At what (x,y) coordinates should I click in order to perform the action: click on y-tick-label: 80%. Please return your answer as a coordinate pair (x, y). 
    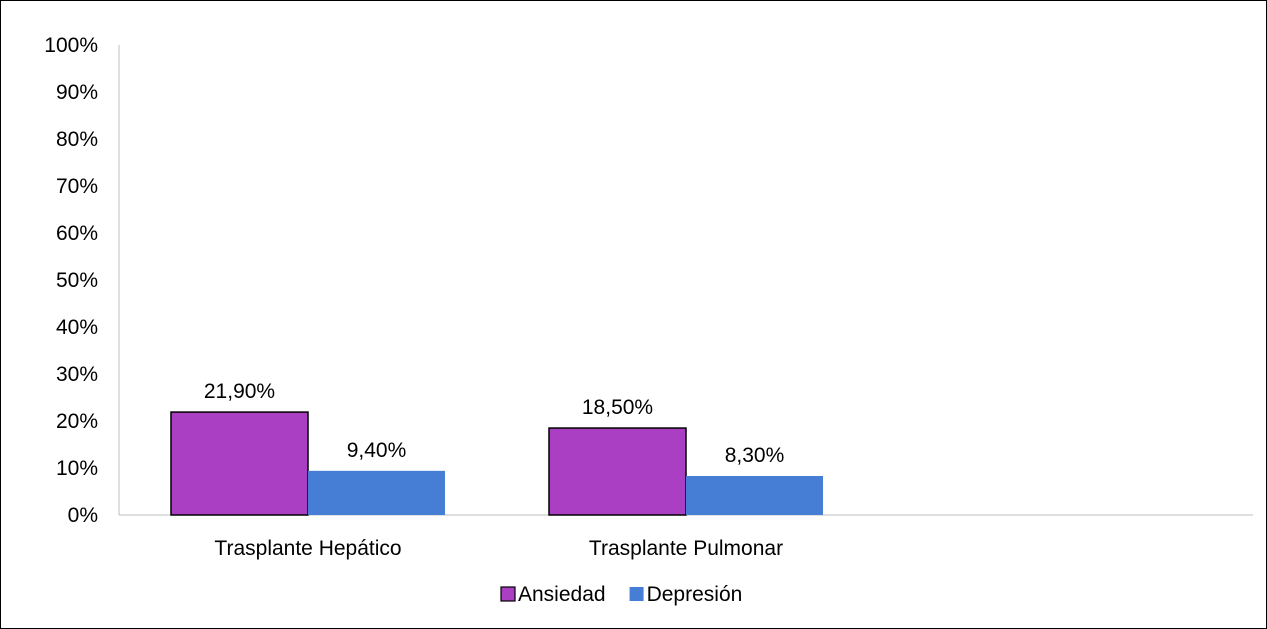
    Looking at the image, I should click on (77, 139).